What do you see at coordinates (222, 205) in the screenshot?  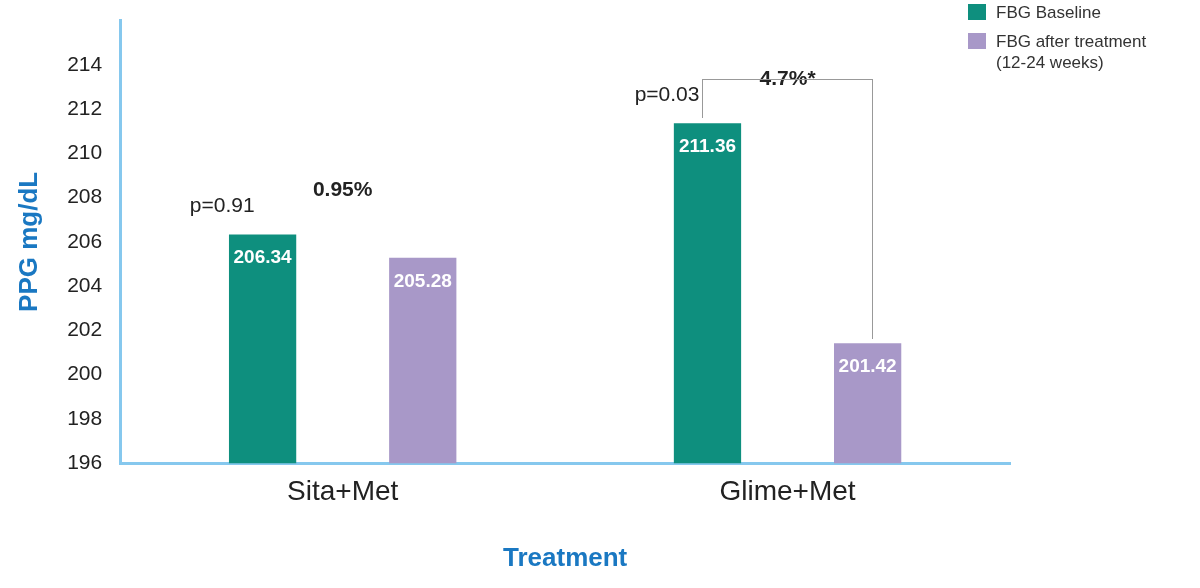 I see `annotation: p=0.91` at bounding box center [222, 205].